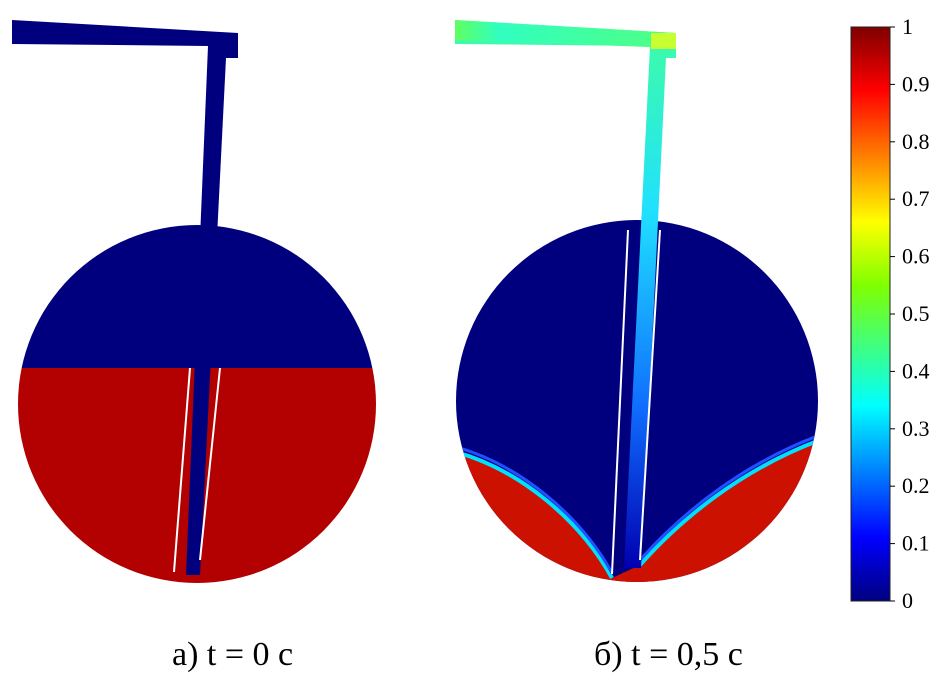 This screenshot has height=684, width=944. Describe the element at coordinates (620, 402) in the screenshot. I see `panel-b-pipe-wall-left` at that location.